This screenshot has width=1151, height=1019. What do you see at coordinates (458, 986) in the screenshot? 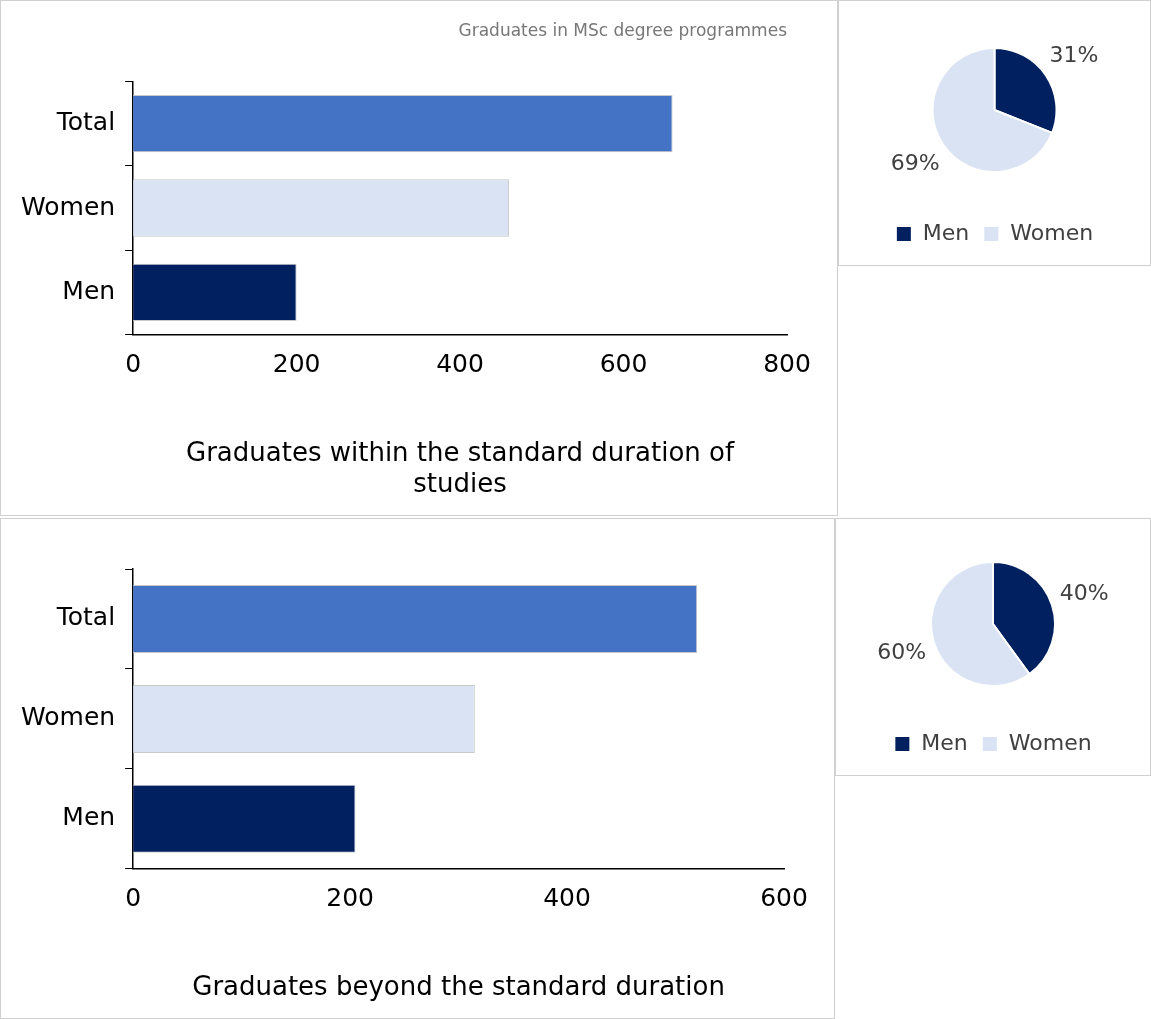
I see `x-axis-title: Graduates beyond the standard duration` at bounding box center [458, 986].